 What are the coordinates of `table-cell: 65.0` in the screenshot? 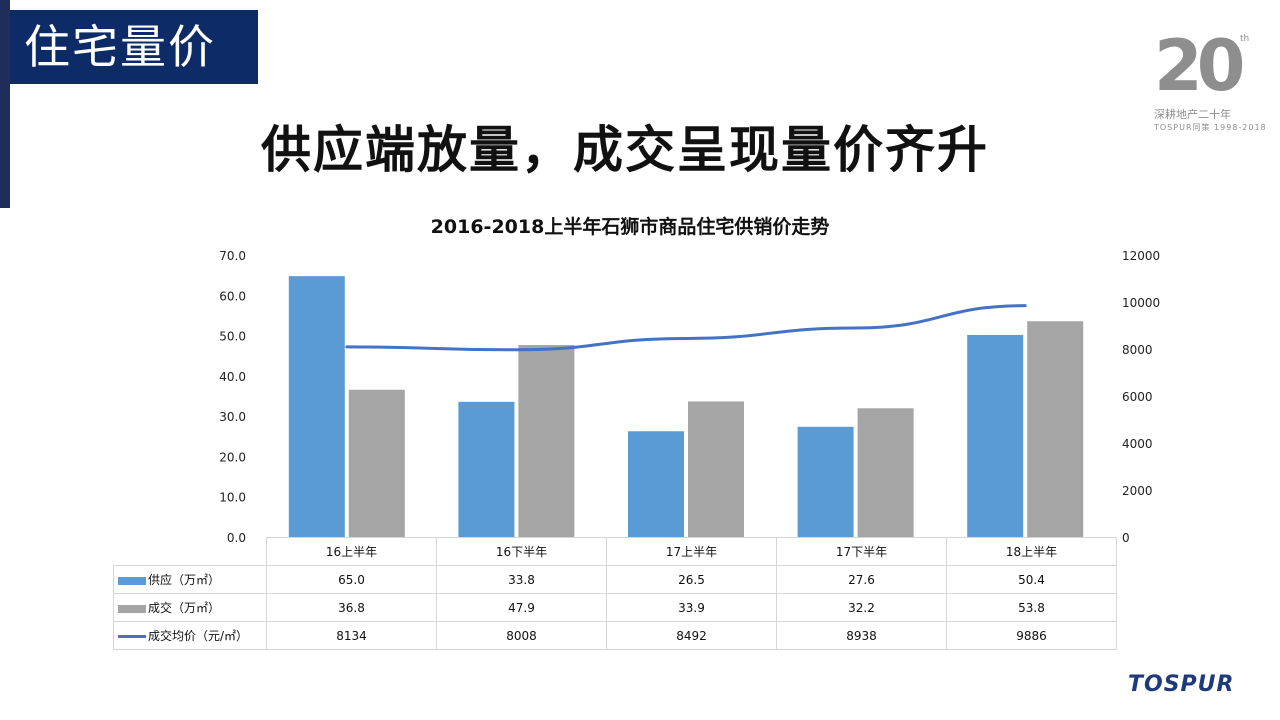 It's located at (351, 579).